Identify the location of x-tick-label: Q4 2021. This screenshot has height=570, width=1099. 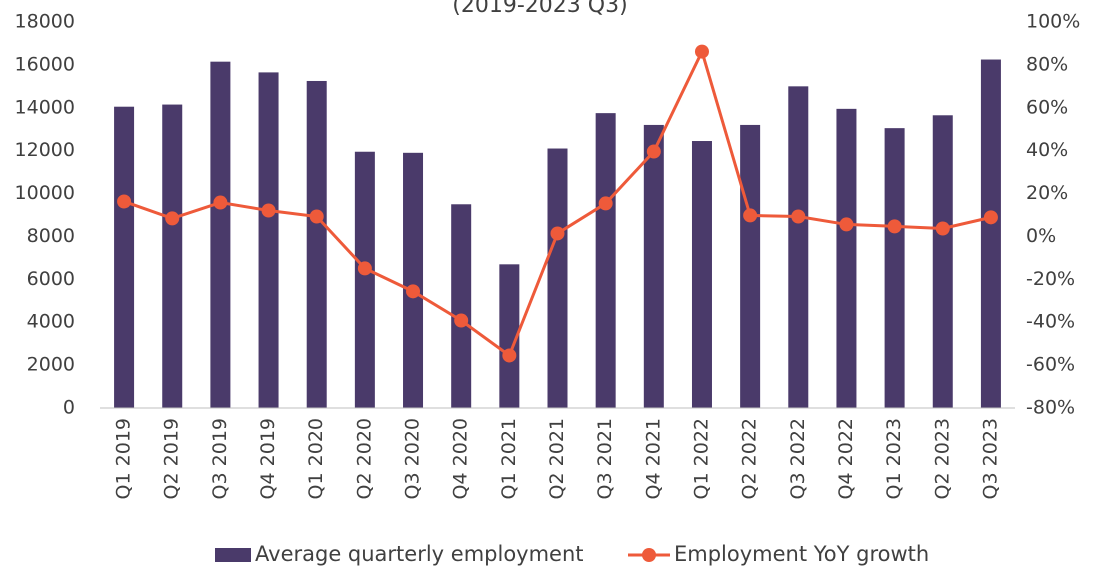
(653, 458).